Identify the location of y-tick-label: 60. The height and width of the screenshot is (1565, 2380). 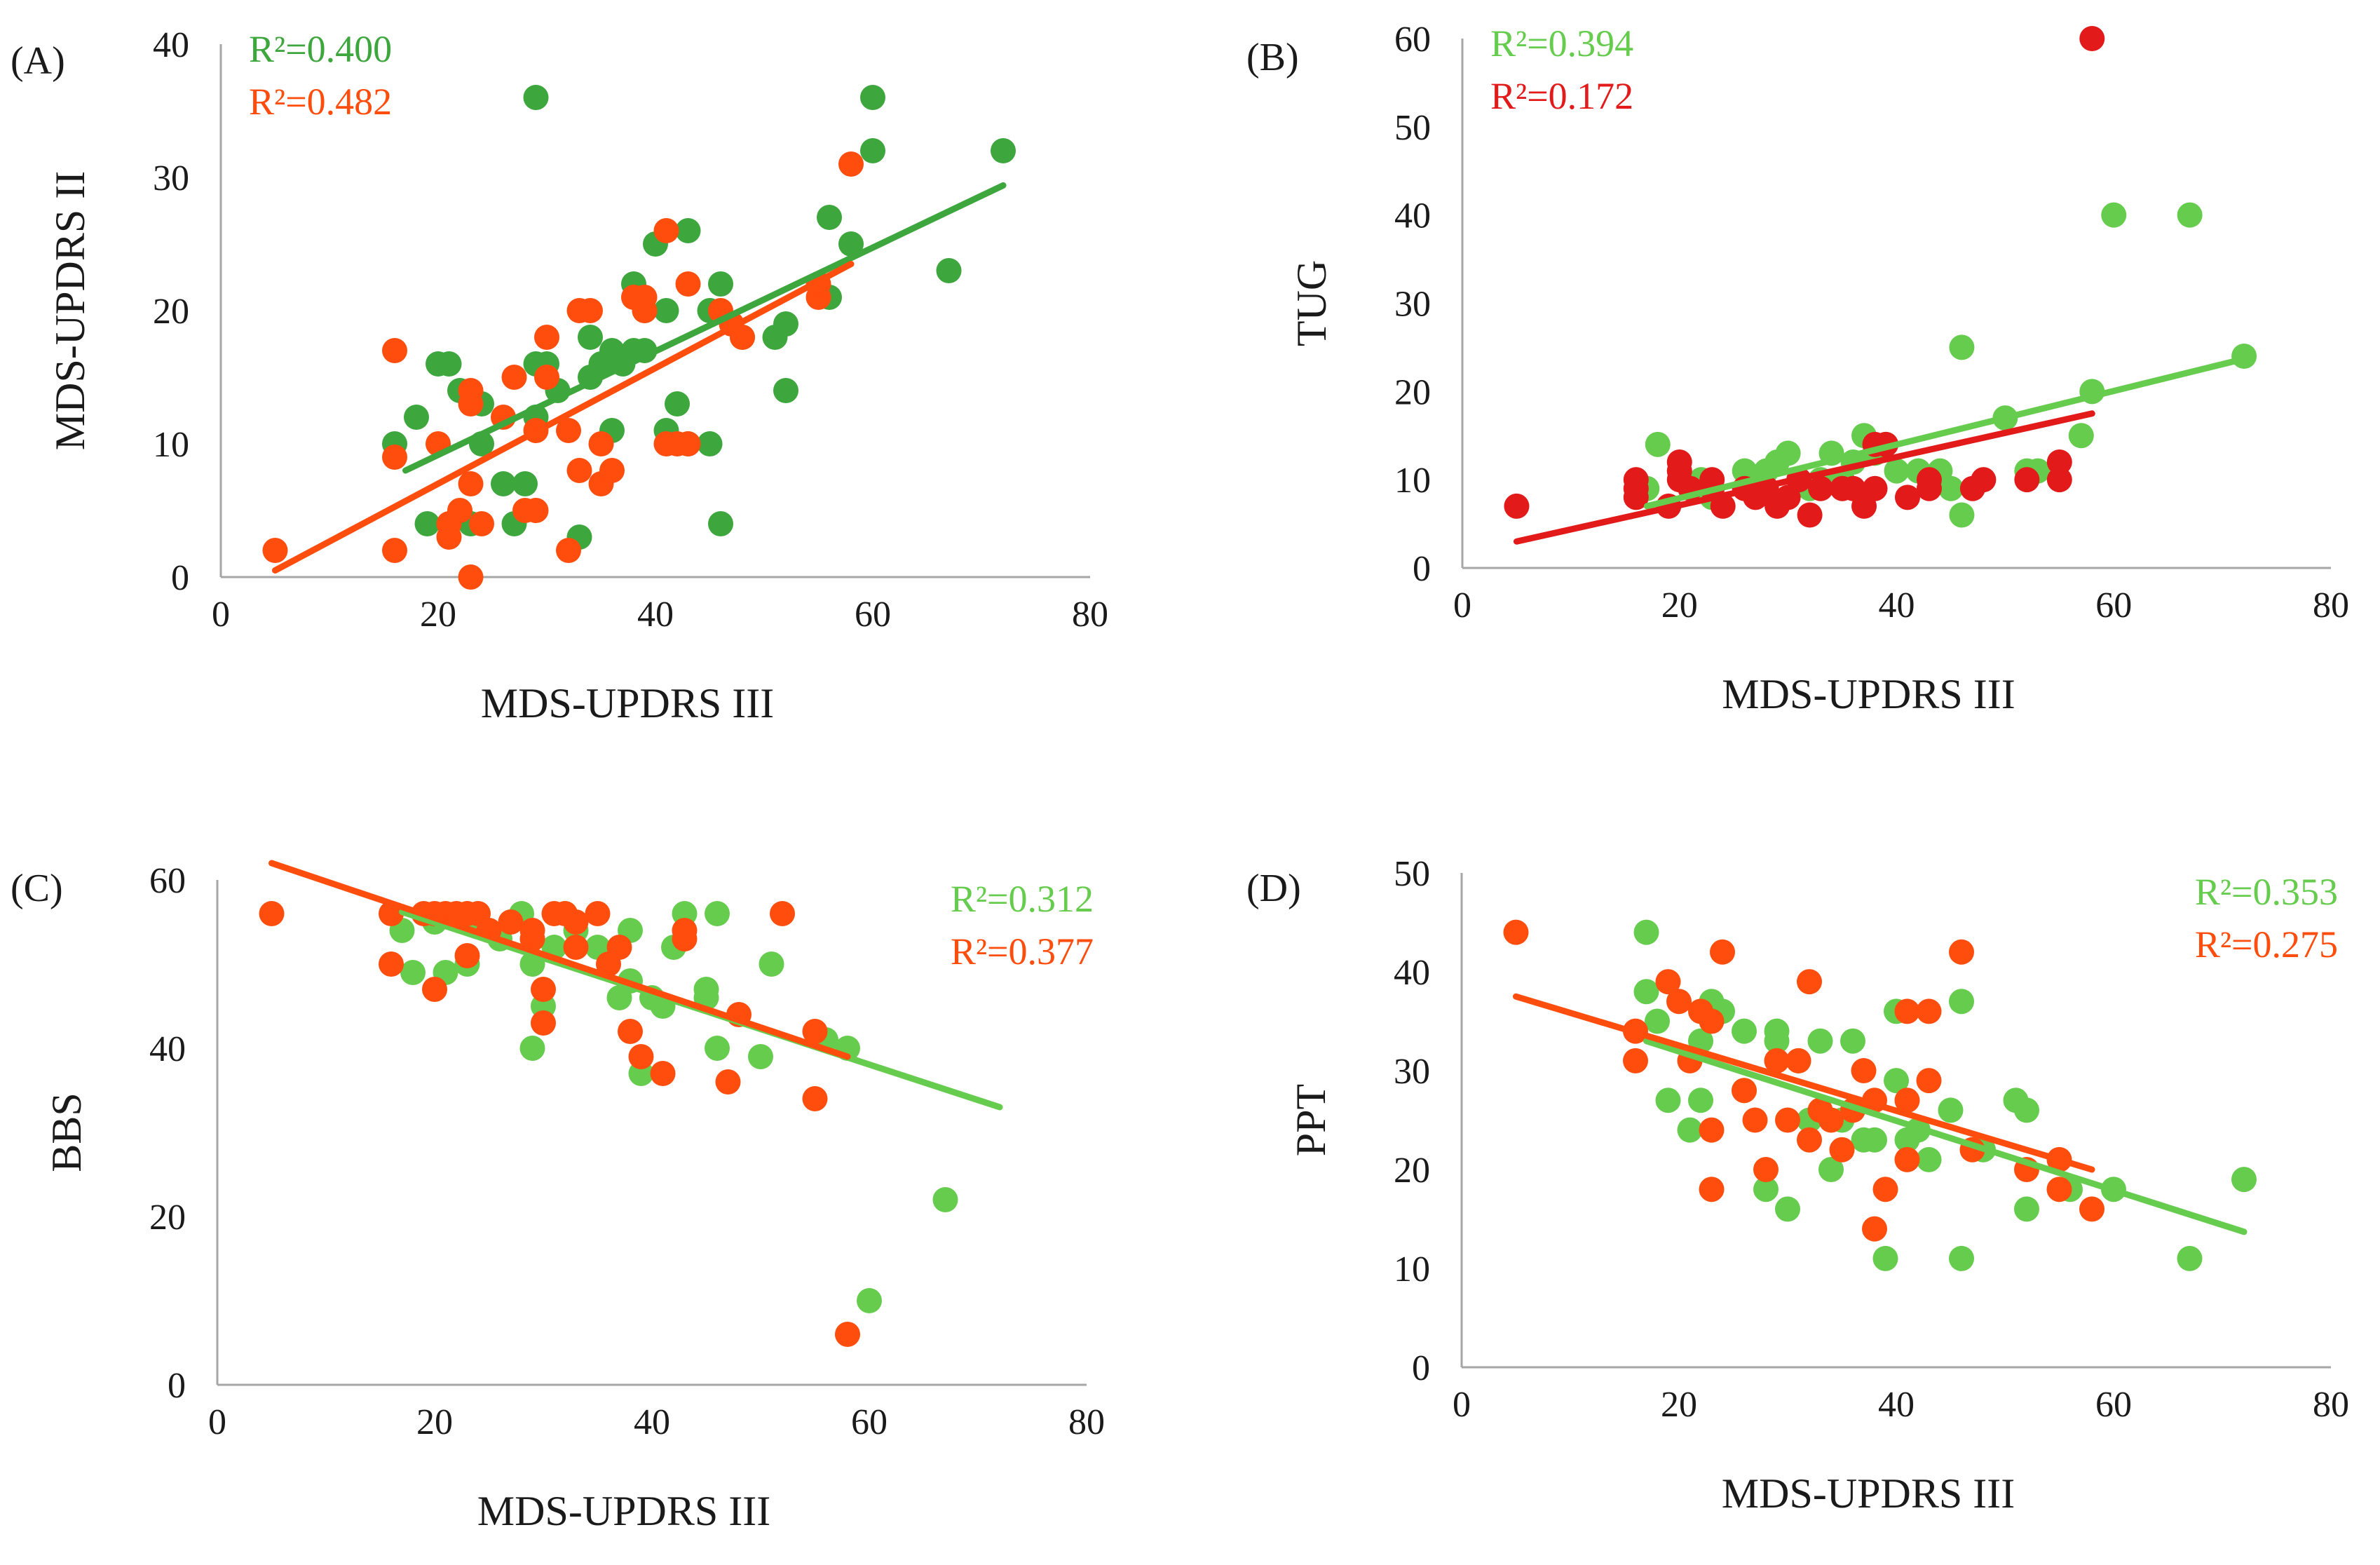
(1412, 40).